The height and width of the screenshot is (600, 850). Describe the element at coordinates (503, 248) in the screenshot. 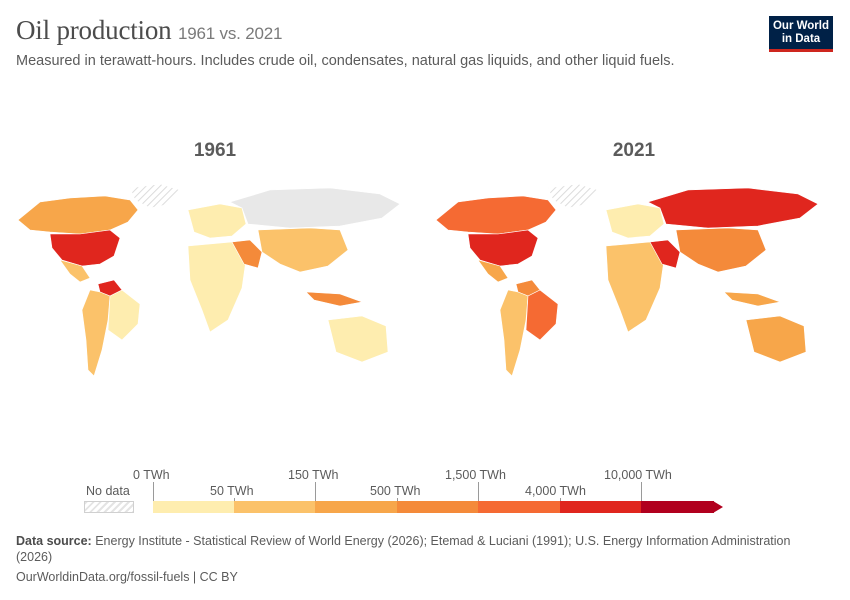

I see `region-usa-2021` at that location.